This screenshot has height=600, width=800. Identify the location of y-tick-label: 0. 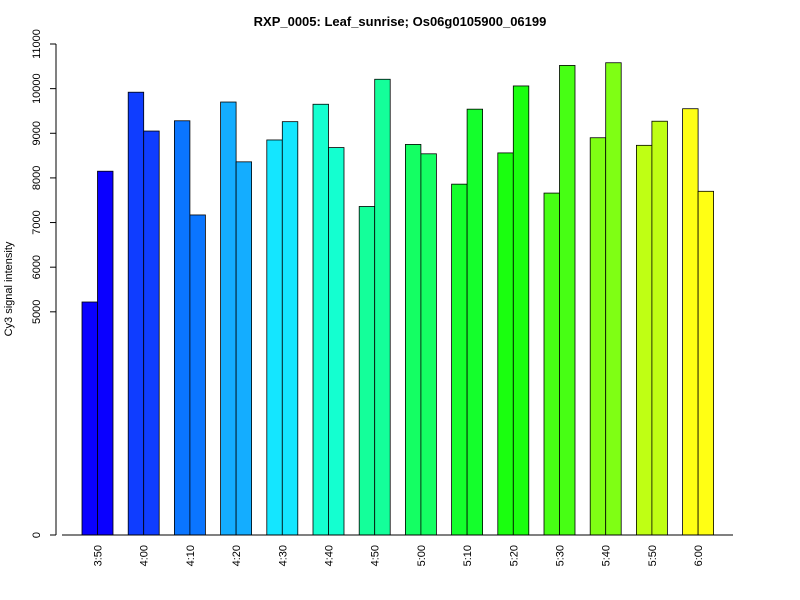
(37, 535).